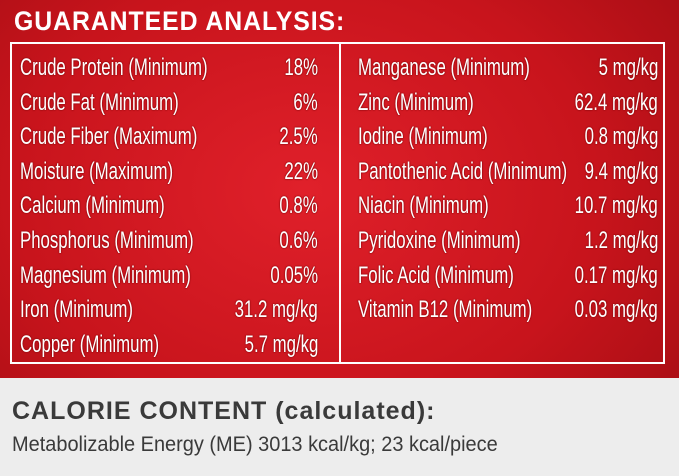 The width and height of the screenshot is (679, 476). Describe the element at coordinates (616, 310) in the screenshot. I see `nutrient-value: 0.03 mg/kg` at that location.